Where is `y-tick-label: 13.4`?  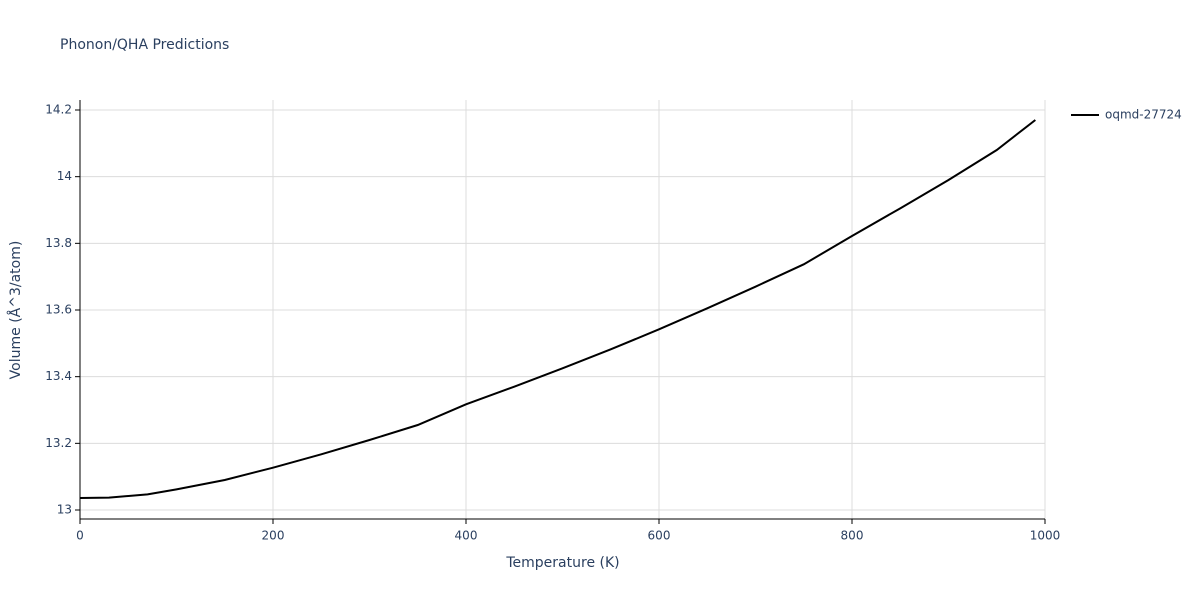 y-tick-label: 13.4 is located at coordinates (58, 376).